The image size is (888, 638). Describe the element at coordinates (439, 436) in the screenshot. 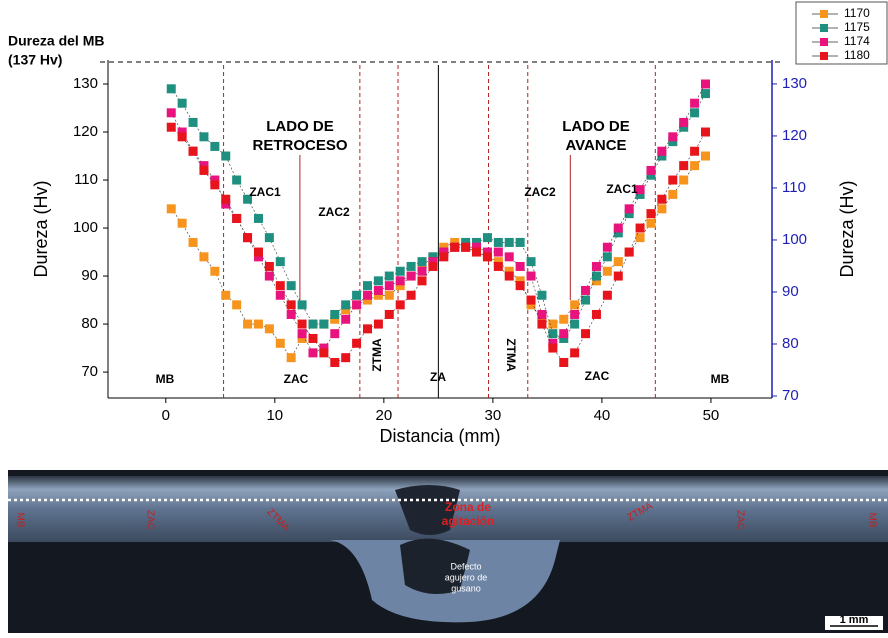

I see `x-axis-label: Distancia (mm)` at that location.